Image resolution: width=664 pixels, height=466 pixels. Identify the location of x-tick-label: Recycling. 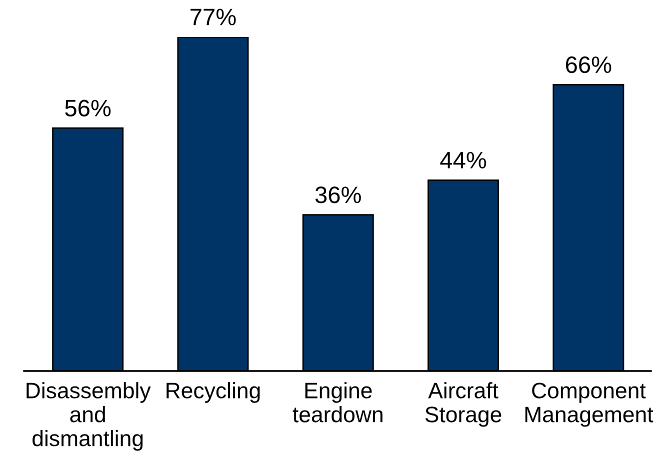
(213, 392).